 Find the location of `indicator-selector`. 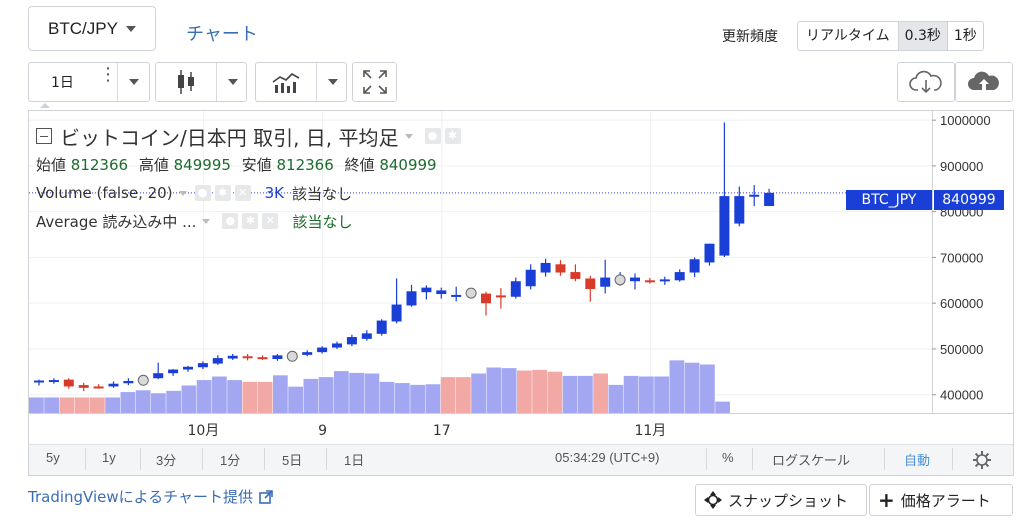

indicator-selector is located at coordinates (301, 82).